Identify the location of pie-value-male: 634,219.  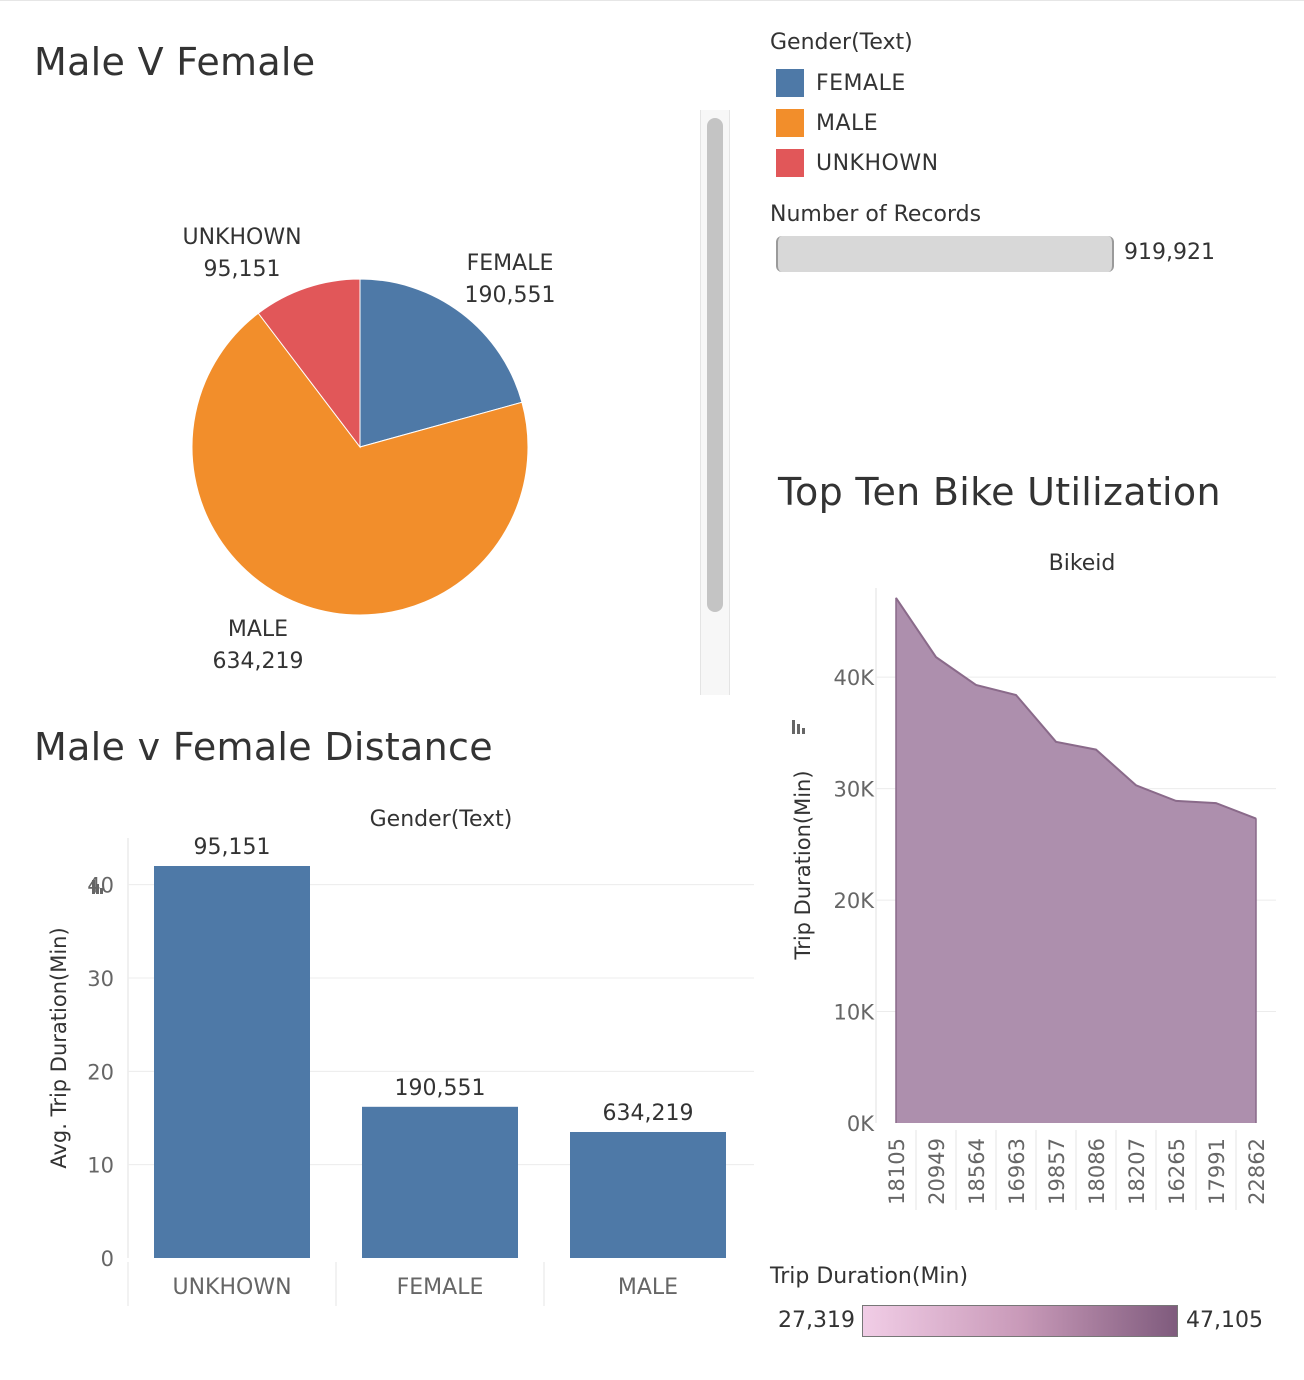
(258, 661).